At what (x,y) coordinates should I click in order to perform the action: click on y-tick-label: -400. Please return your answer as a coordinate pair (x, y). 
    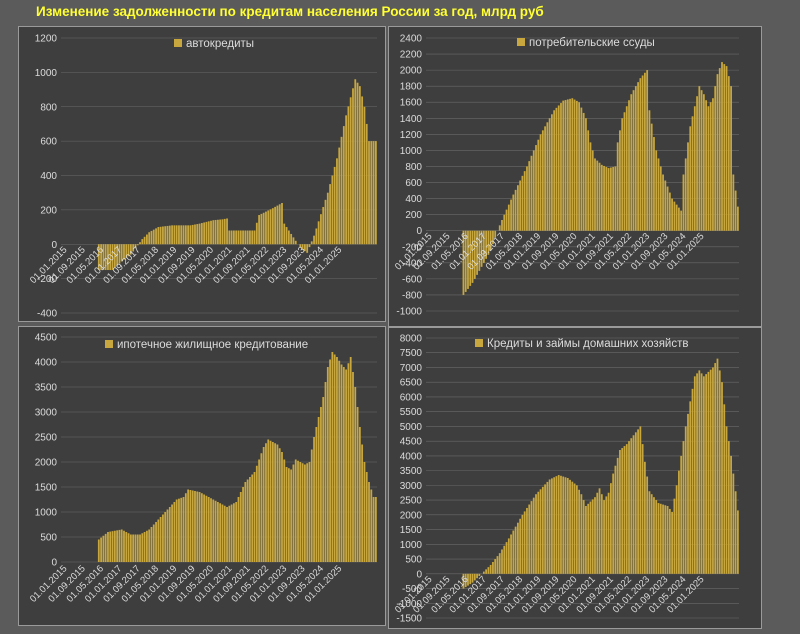
    Looking at the image, I should click on (47, 314).